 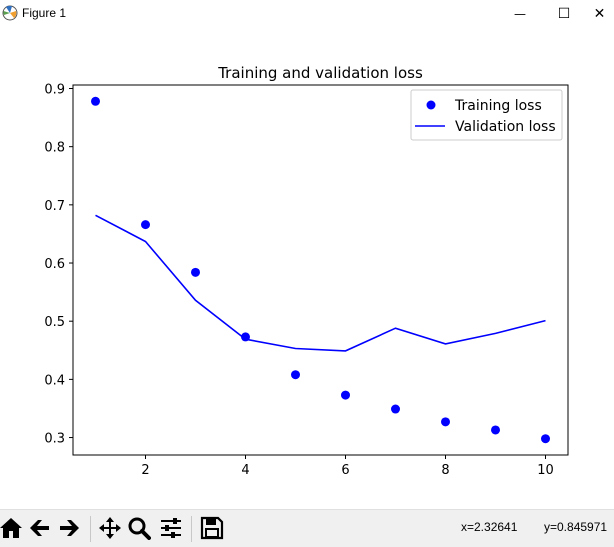 I want to click on maximize-button: ☐, so click(x=564, y=14).